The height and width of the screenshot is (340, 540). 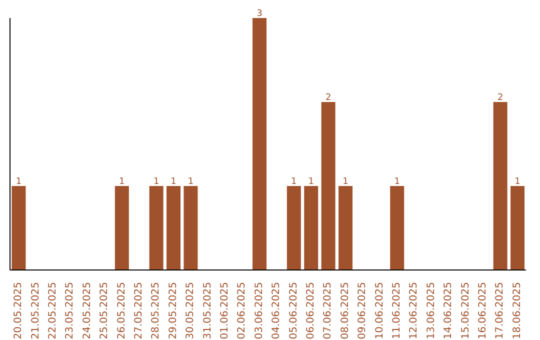 What do you see at coordinates (345, 311) in the screenshot?
I see `x-tick-label: 08.06.2025` at bounding box center [345, 311].